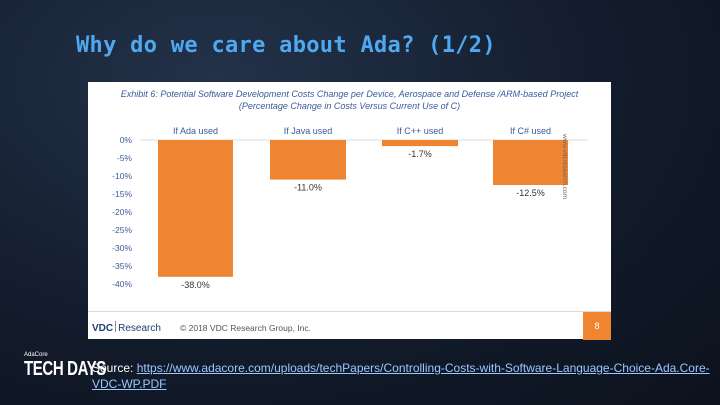 Image resolution: width=720 pixels, height=405 pixels. I want to click on y-tick-label: -10%, so click(122, 176).